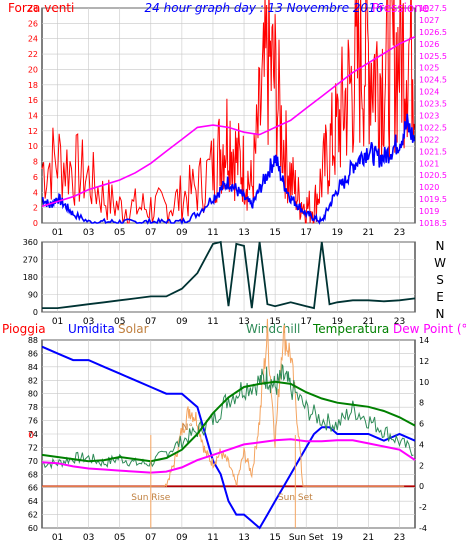 This screenshot has height=555, width=466. What do you see at coordinates (33, 100) in the screenshot?
I see `p1-yl-tick-label: 16` at bounding box center [33, 100].